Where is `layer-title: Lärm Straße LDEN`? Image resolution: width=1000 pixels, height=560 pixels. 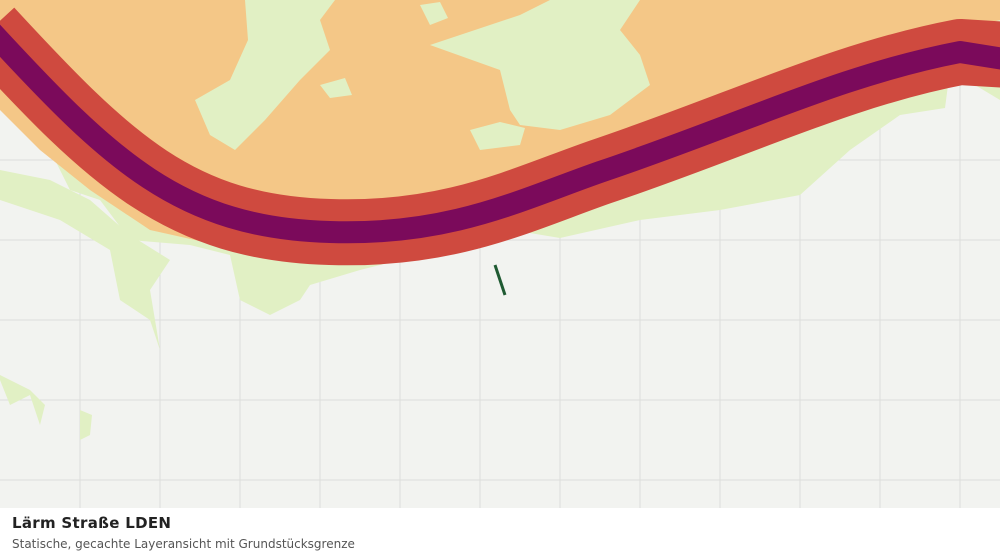
layer-title: Lärm Straße LDEN is located at coordinates (92, 523).